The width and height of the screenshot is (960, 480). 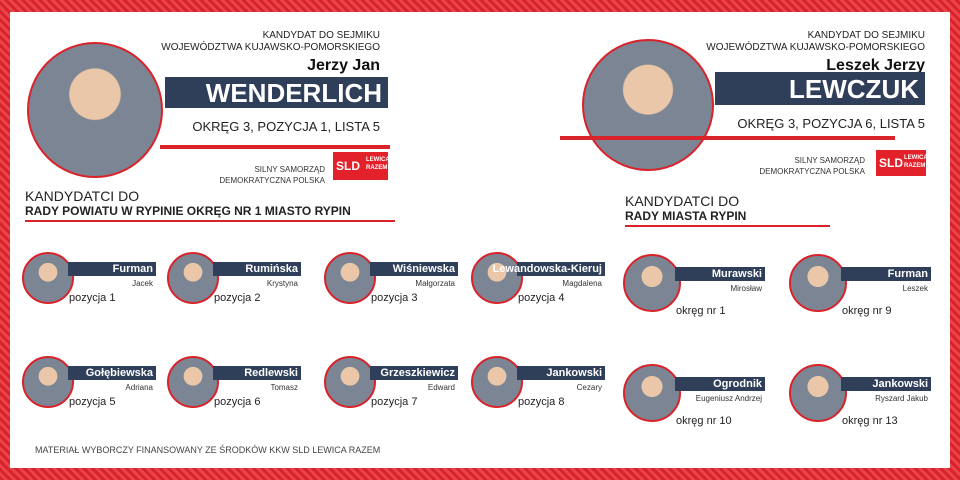 What do you see at coordinates (423, 269) in the screenshot?
I see `candidate-surname: Wiśniewska` at bounding box center [423, 269].